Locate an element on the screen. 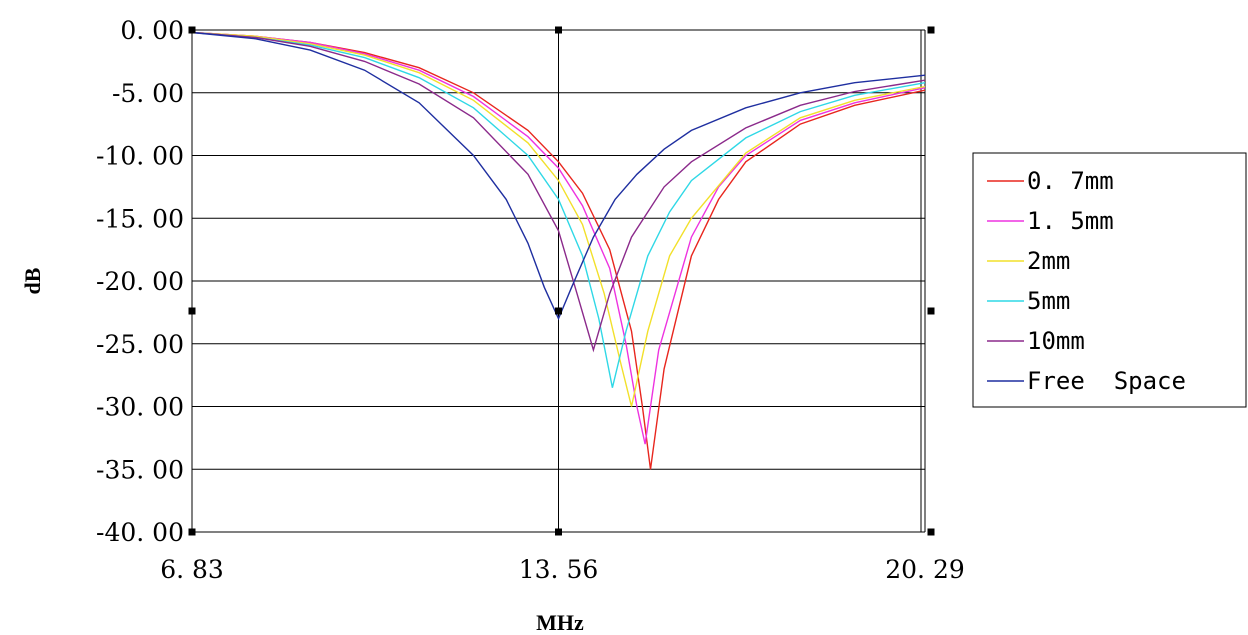  legend-label: 0. 7mm is located at coordinates (1070, 181).